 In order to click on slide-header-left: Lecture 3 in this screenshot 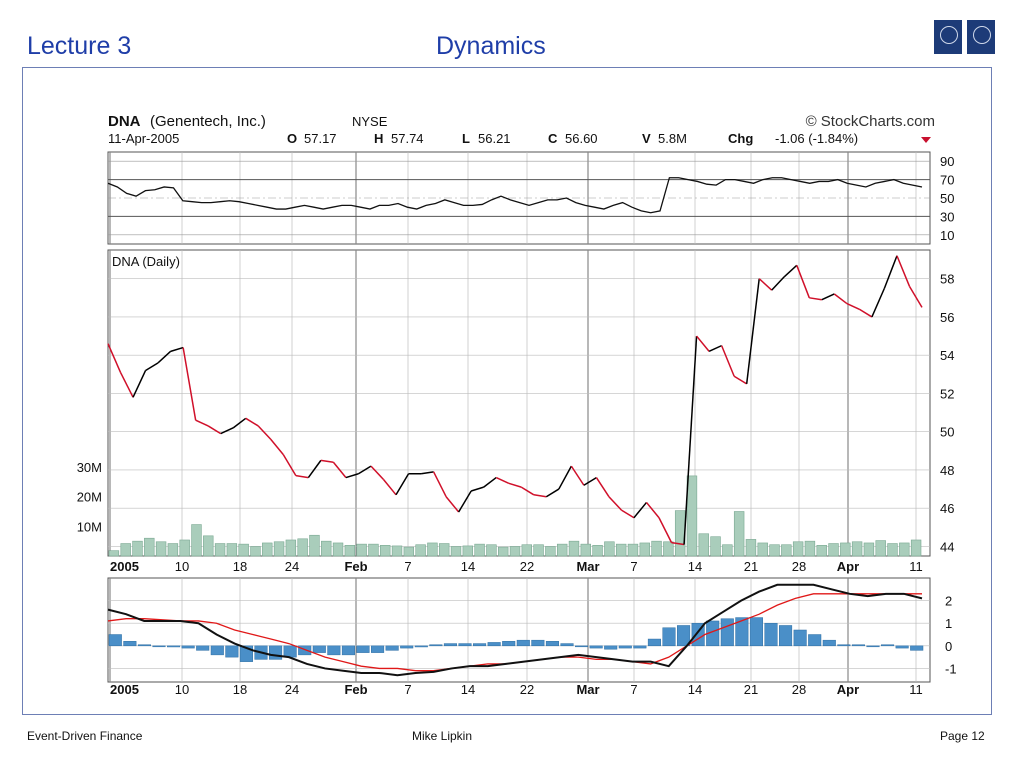, I will do `click(79, 46)`.